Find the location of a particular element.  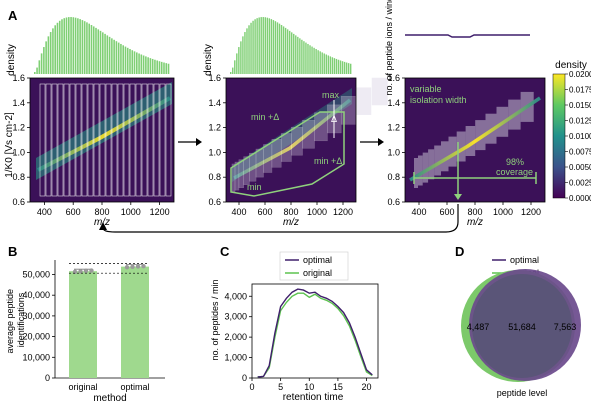

venn-left-only: 4,487 is located at coordinates (478, 327).